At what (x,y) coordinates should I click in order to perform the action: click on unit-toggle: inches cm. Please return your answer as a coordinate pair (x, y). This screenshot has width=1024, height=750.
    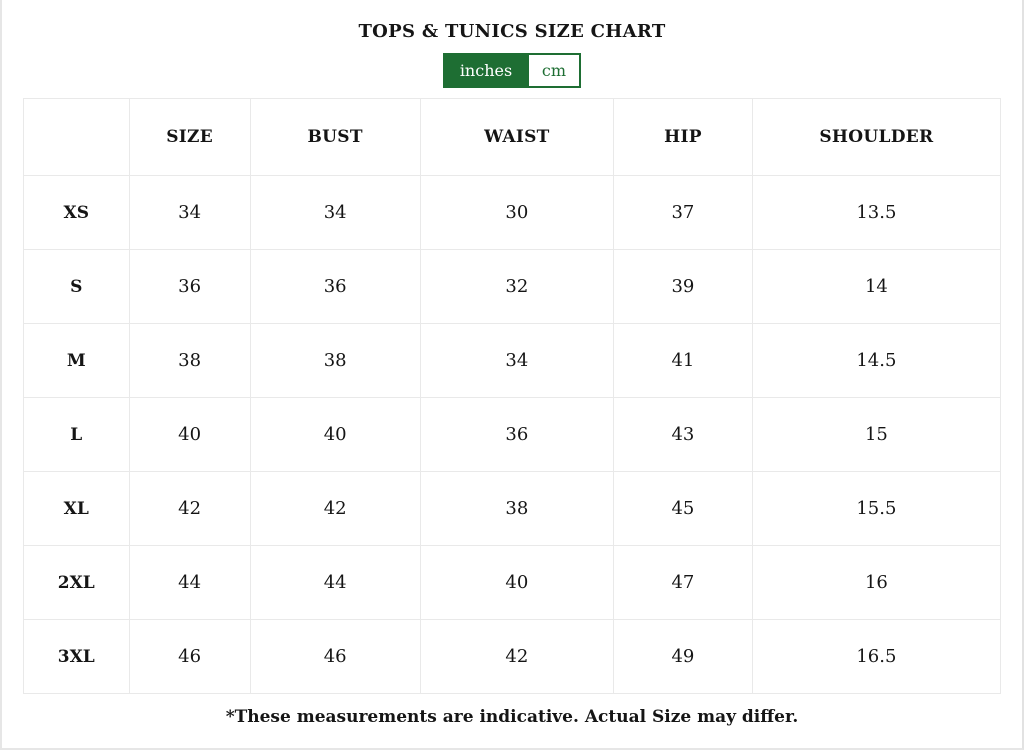
    Looking at the image, I should click on (512, 70).